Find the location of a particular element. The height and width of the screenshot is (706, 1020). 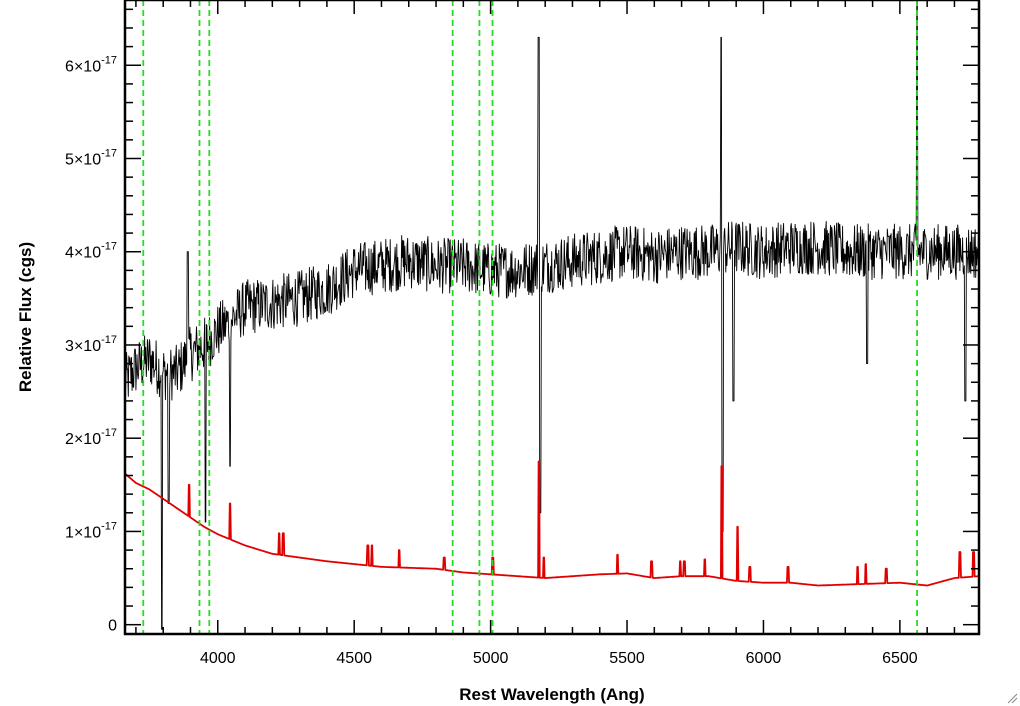

y-tick-label: 1×10⁻¹⁷ is located at coordinates (91, 530).